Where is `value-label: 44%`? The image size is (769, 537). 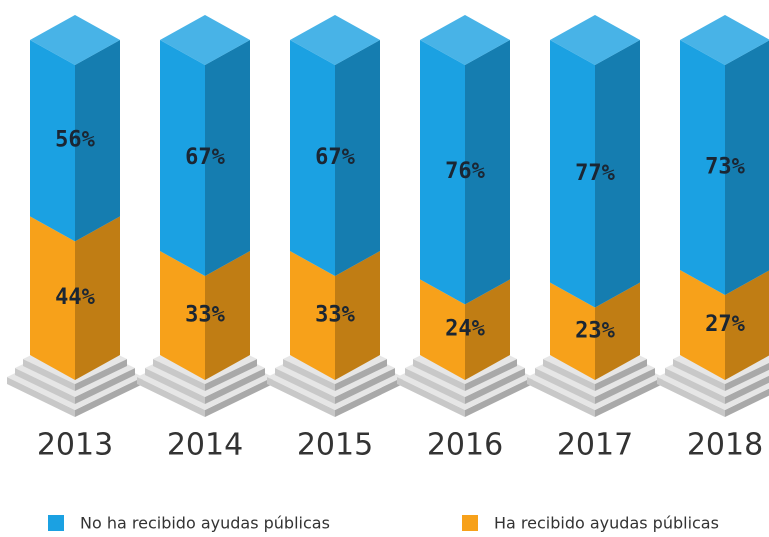 value-label: 44% is located at coordinates (75, 297).